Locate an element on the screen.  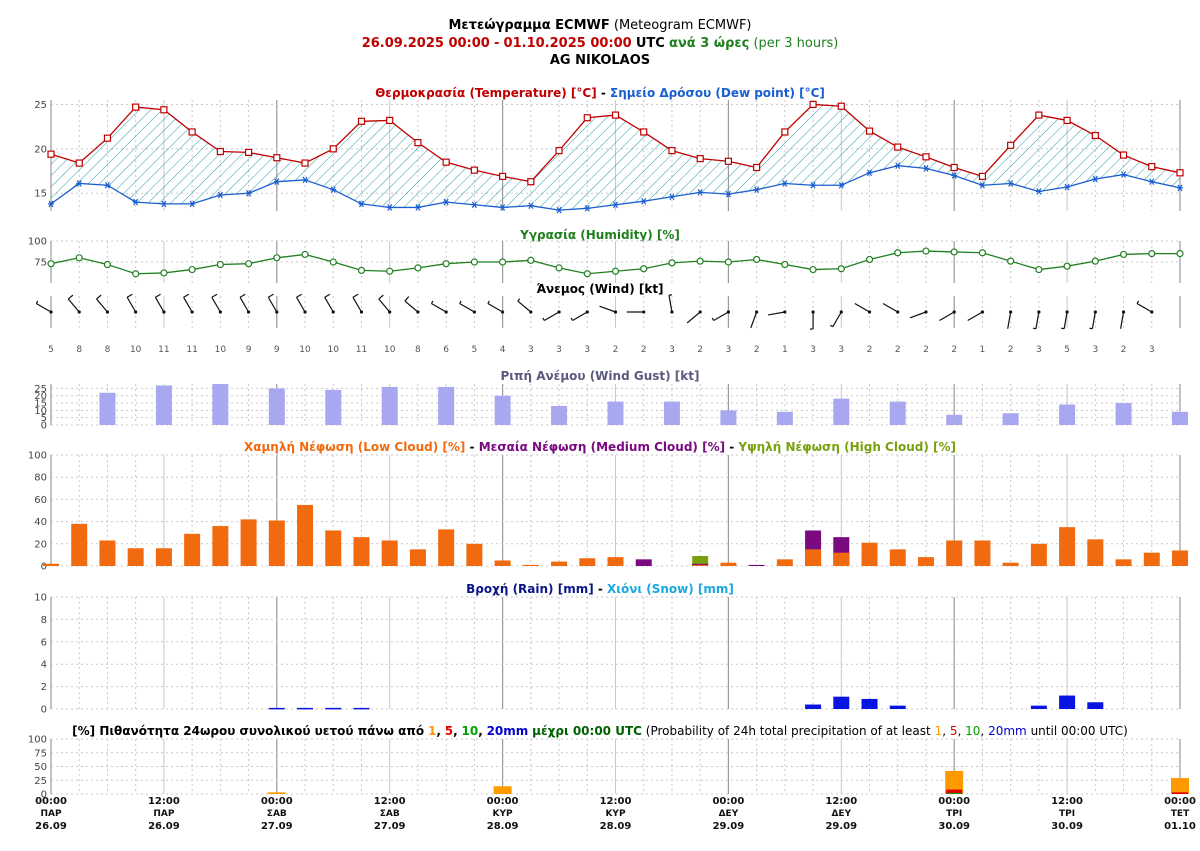
wind-speed-label: 10 is located at coordinates (136, 350).